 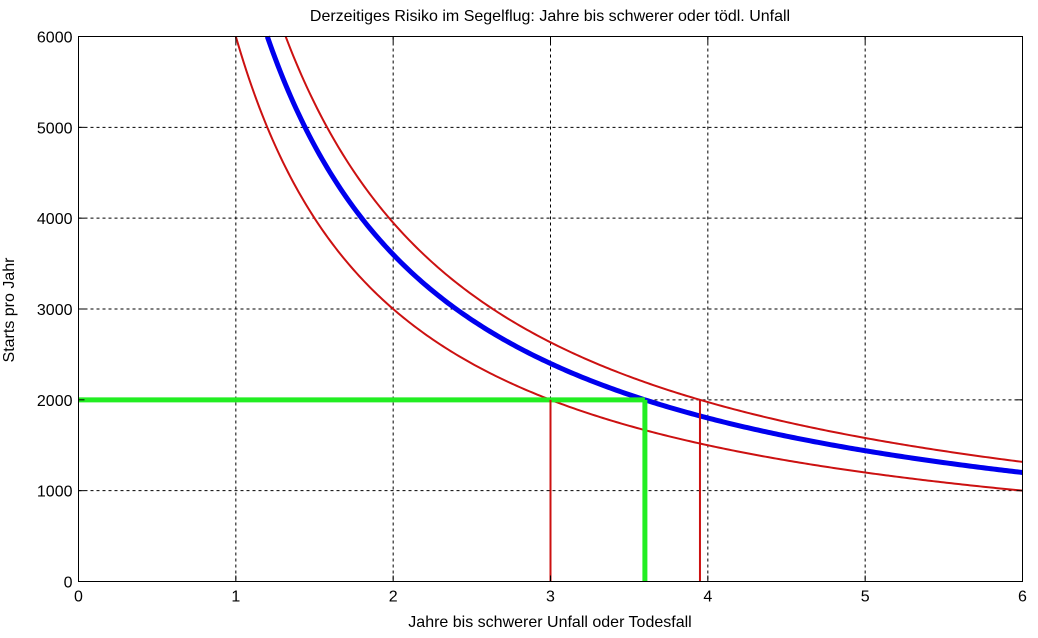 What do you see at coordinates (55, 401) in the screenshot?
I see `y-tick-label: 2000` at bounding box center [55, 401].